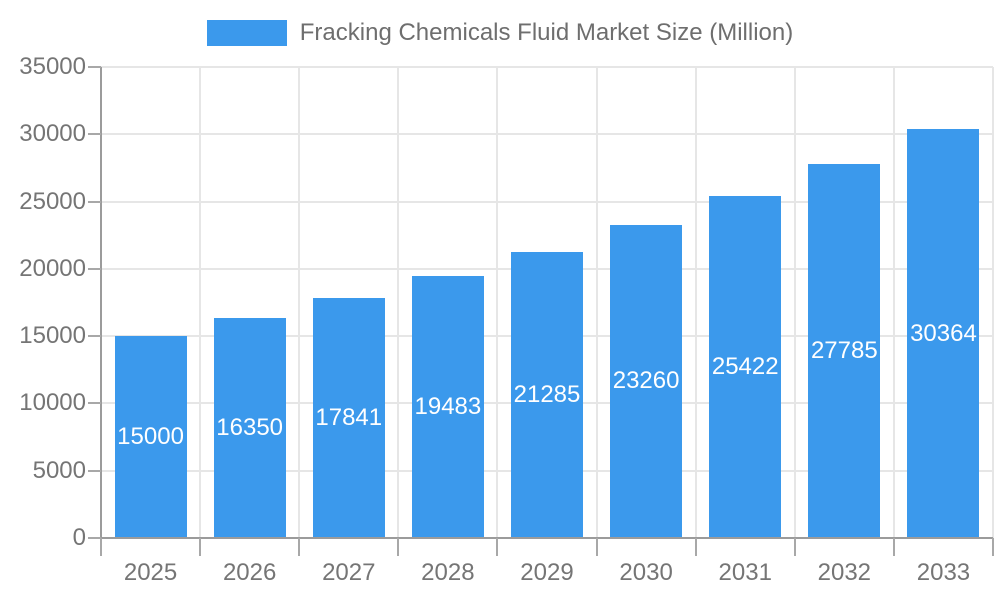  What do you see at coordinates (52, 336) in the screenshot?
I see `y-axis-tick-label: 15000` at bounding box center [52, 336].